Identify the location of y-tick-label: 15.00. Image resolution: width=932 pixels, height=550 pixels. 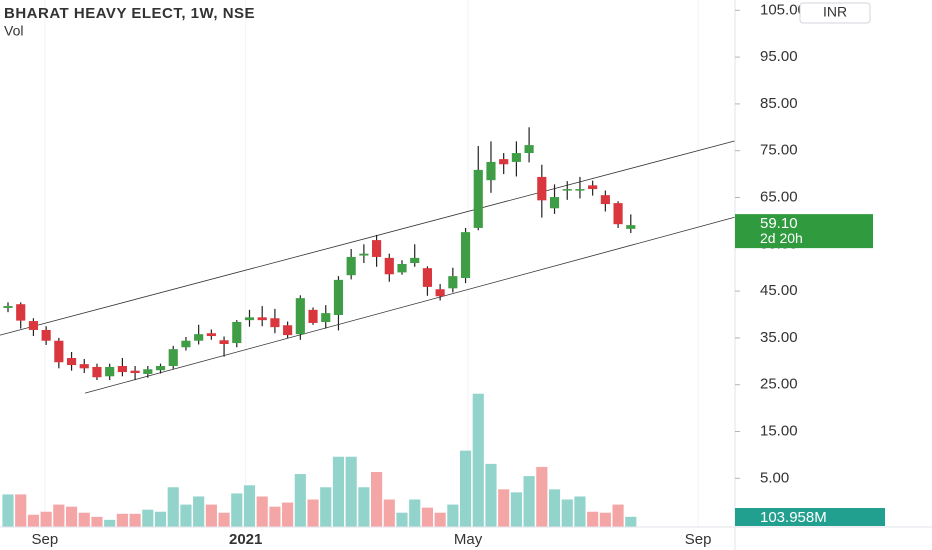
(779, 430).